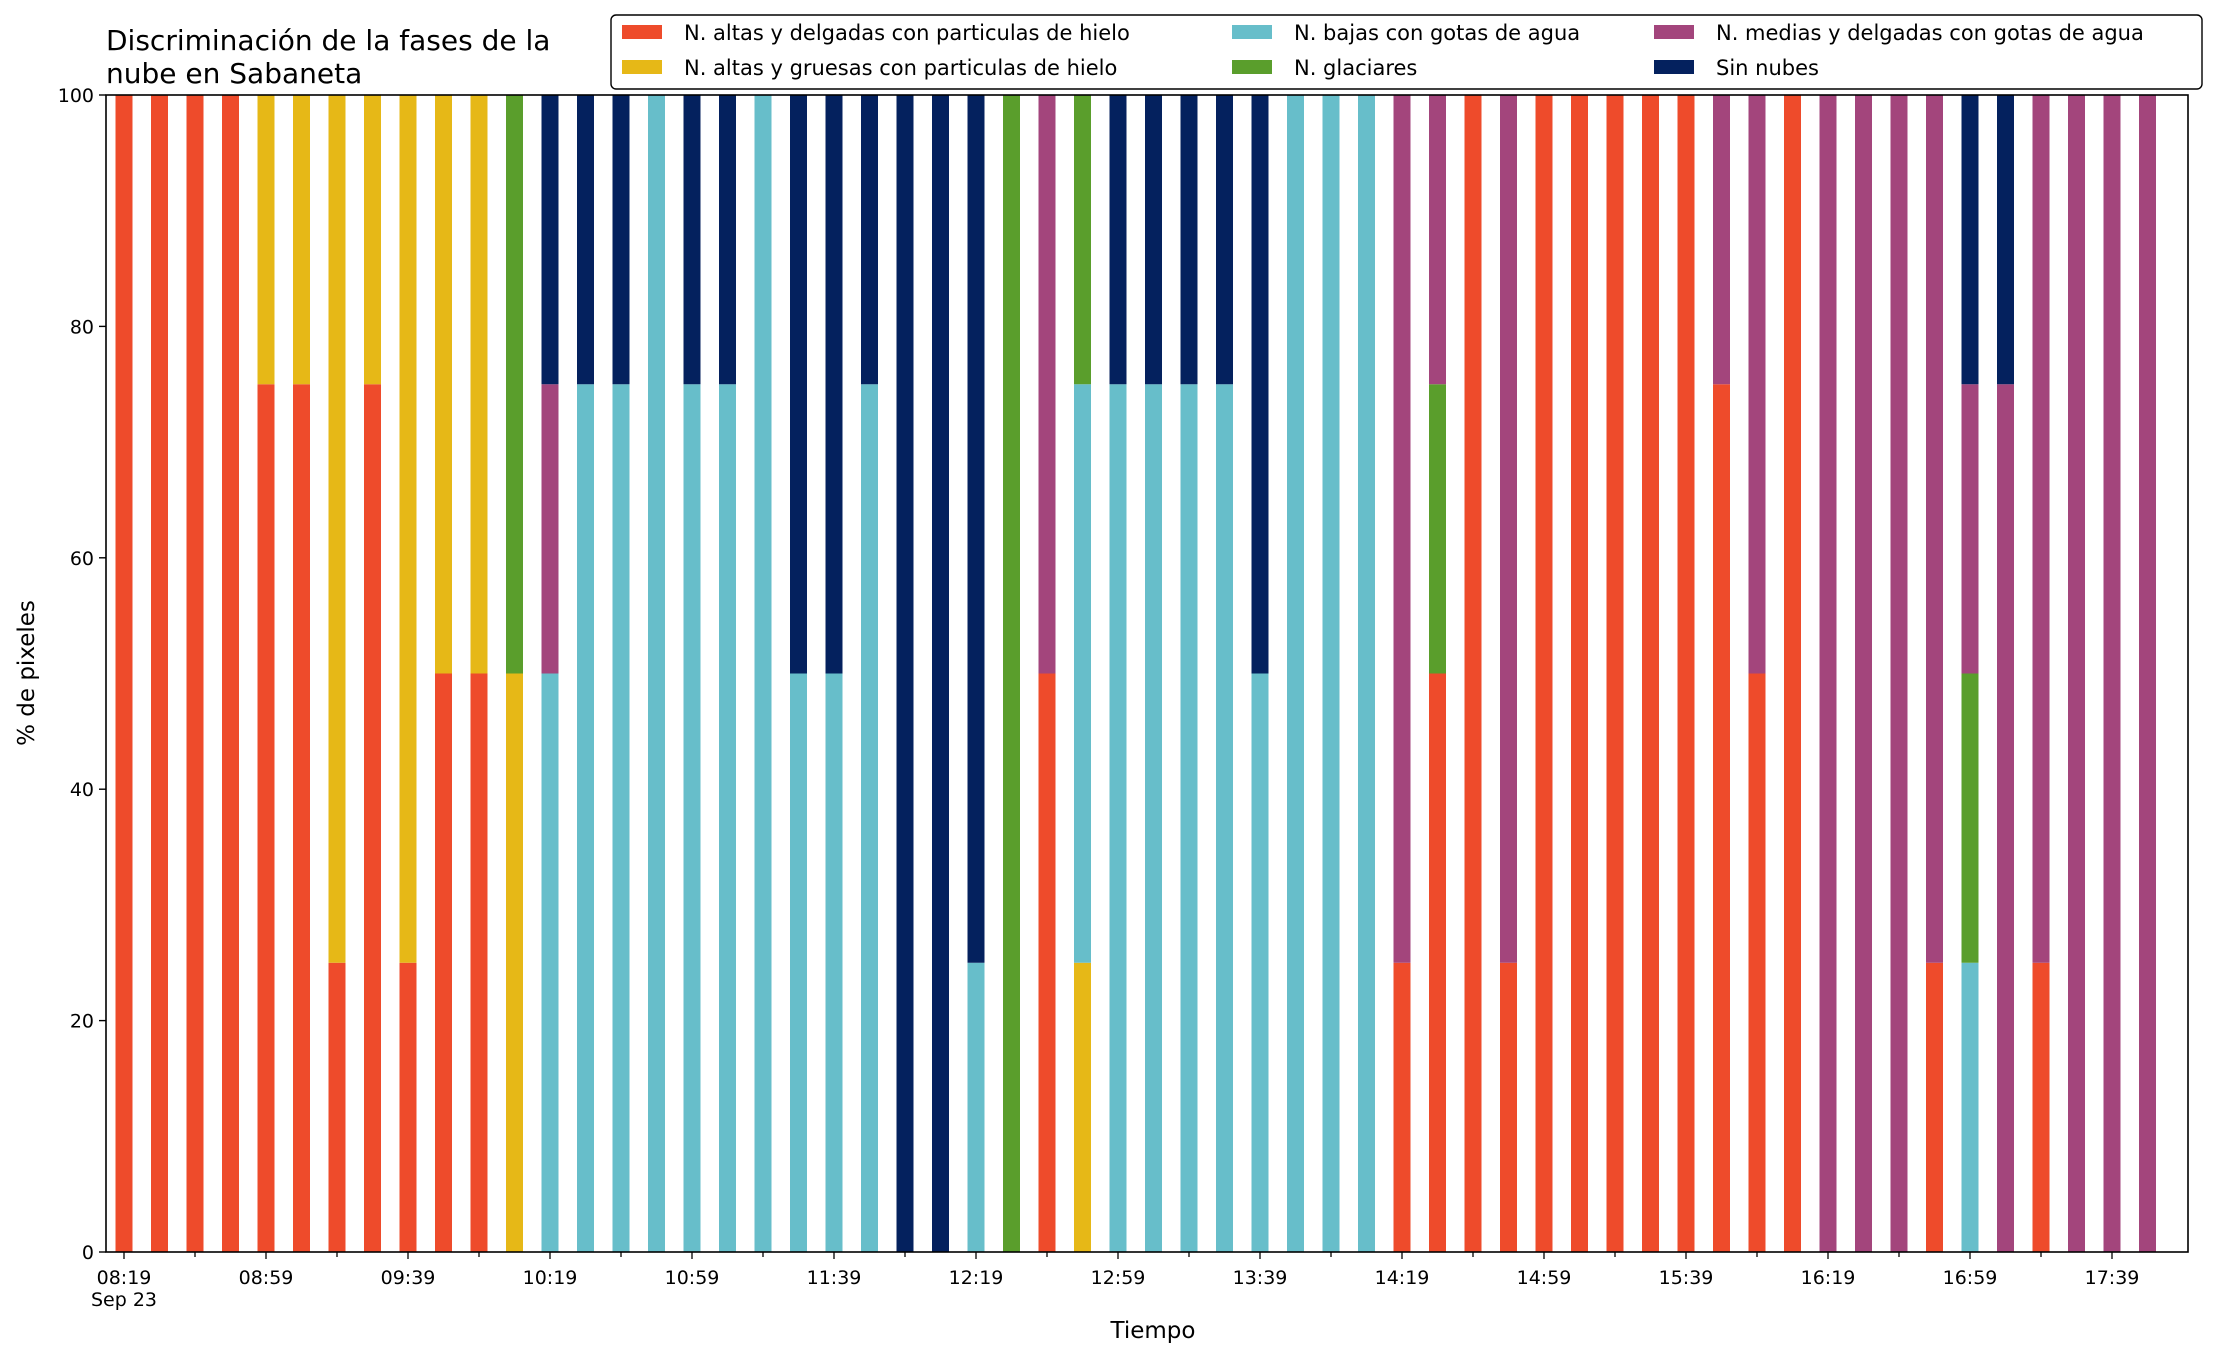  I want to click on x-tick-label-1419: 14:19, so click(1402, 1278).